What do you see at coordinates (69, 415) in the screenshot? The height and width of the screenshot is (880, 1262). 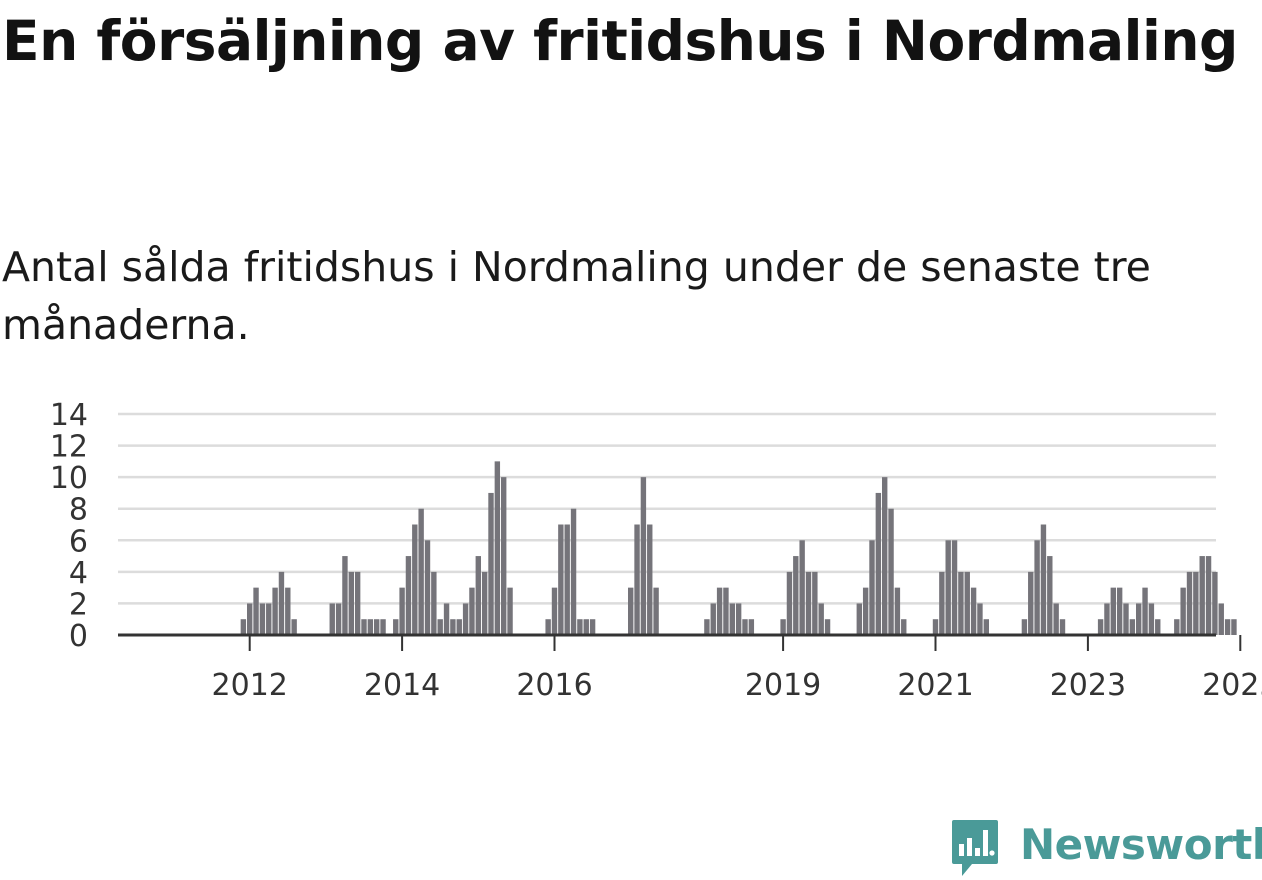 I see `y-tick-label: 14` at bounding box center [69, 415].